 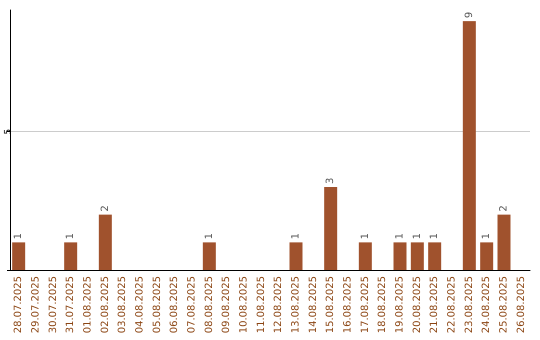 I want to click on data-label: 3, so click(x=330, y=181).